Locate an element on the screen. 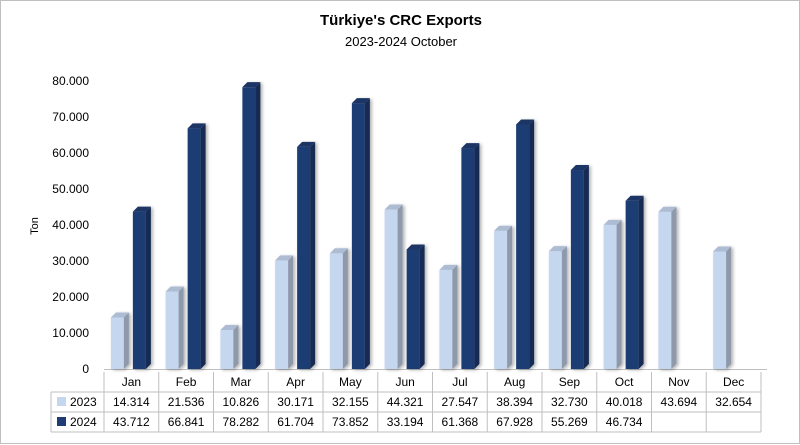 This screenshot has width=800, height=445. y-tick-label: 50.000 is located at coordinates (70, 189).